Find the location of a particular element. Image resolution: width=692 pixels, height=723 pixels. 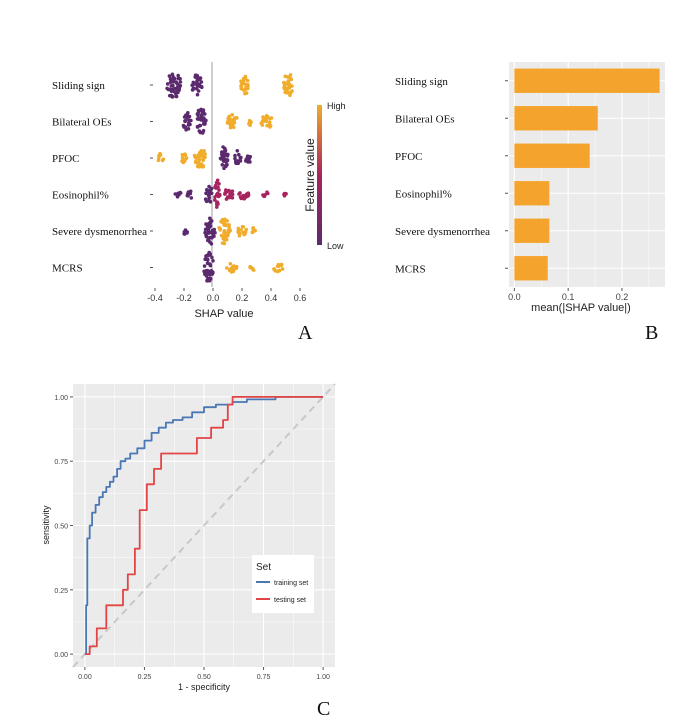

panel-c-legend-label-testing: testing set is located at coordinates (290, 600).